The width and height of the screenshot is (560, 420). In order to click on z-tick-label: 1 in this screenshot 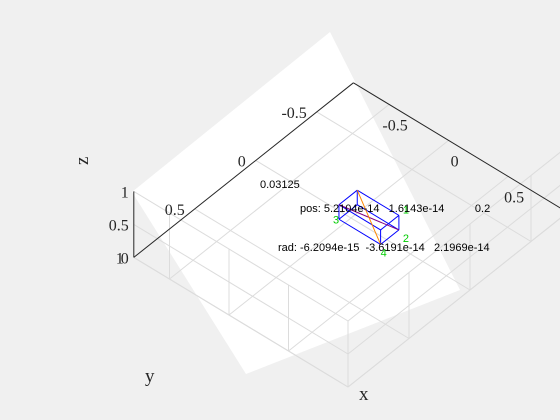, I will do `click(125, 192)`.